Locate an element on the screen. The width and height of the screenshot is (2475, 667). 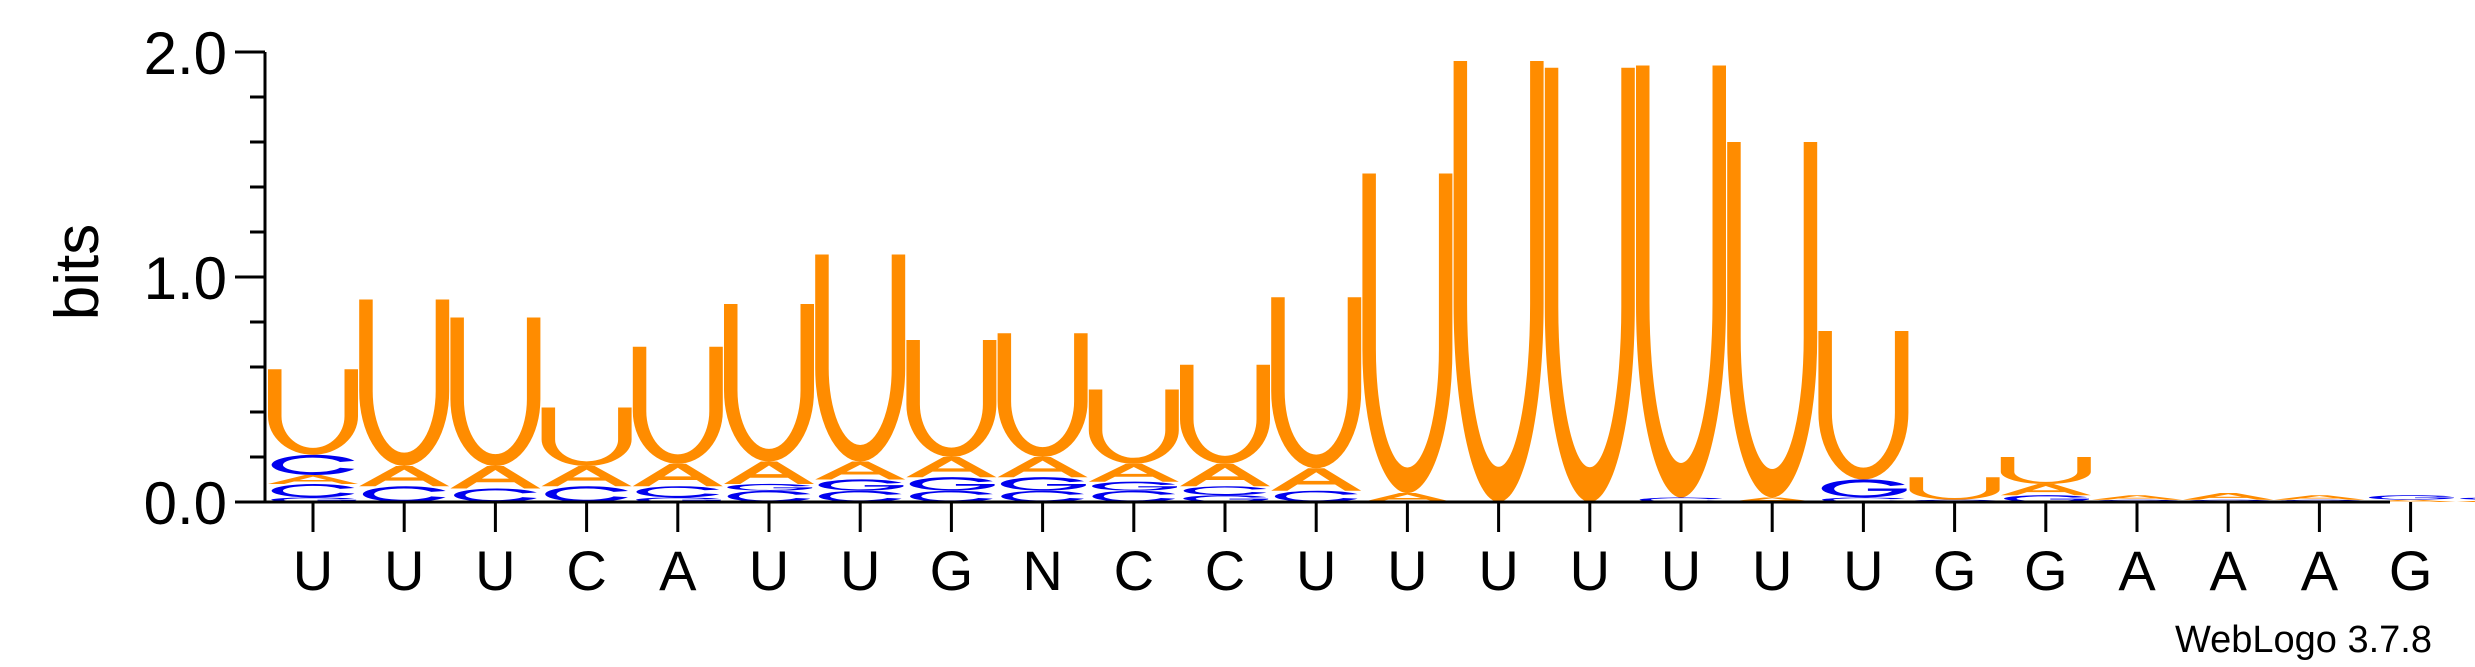
y-tick-label: 1.0 is located at coordinates (185, 278).